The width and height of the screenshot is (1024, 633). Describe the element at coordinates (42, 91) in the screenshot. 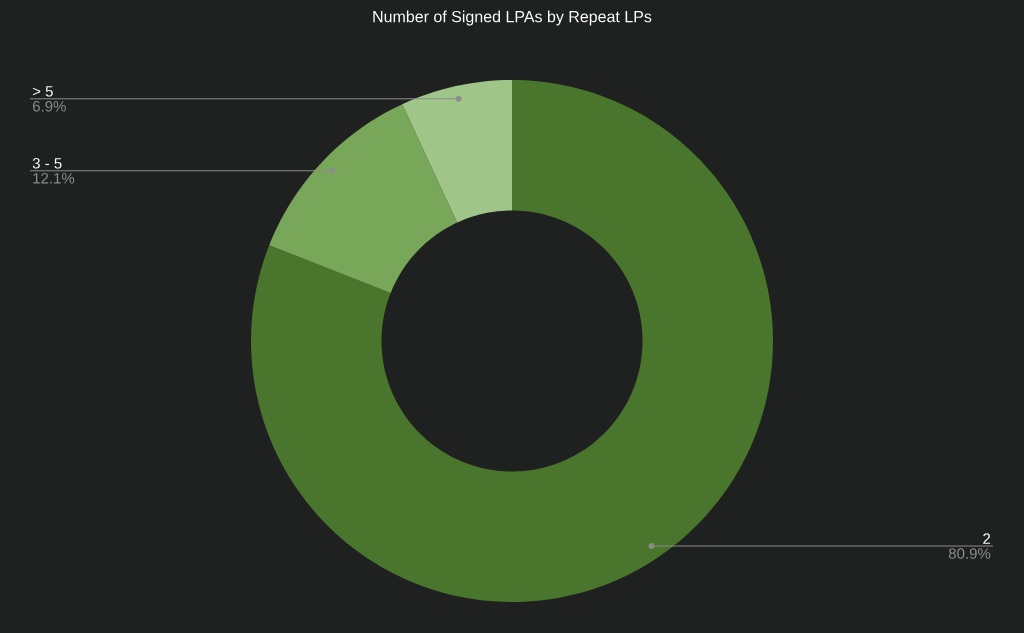

I see `slice-label: > 5` at that location.